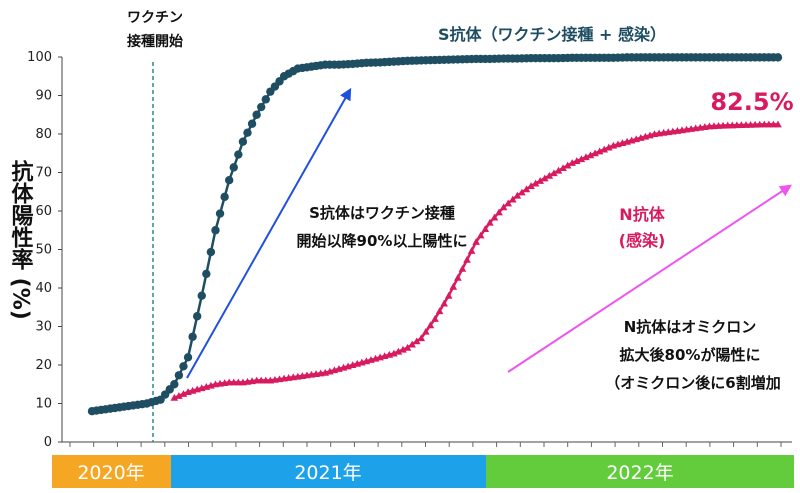 This screenshot has height=493, width=800. Describe the element at coordinates (21, 239) in the screenshot. I see `y-axis-label: 抗体陽性率 (%)` at that location.